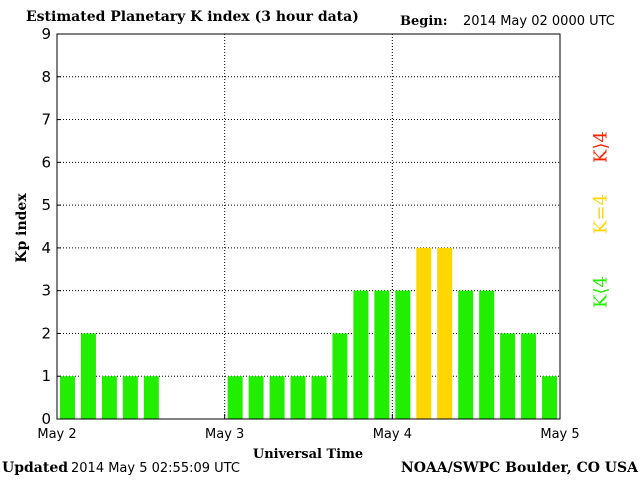 The height and width of the screenshot is (480, 640). I want to click on legend-k-below-4: K⟨4, so click(601, 292).